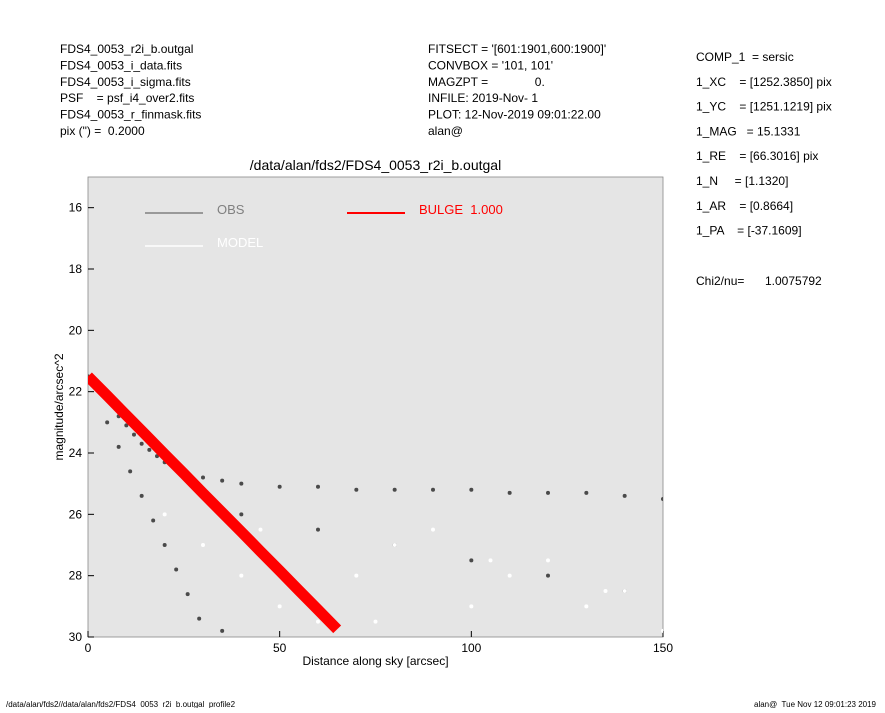 Image resolution: width=885 pixels, height=713 pixels. I want to click on header-right-line: COMP_1 = sersic, so click(745, 57).